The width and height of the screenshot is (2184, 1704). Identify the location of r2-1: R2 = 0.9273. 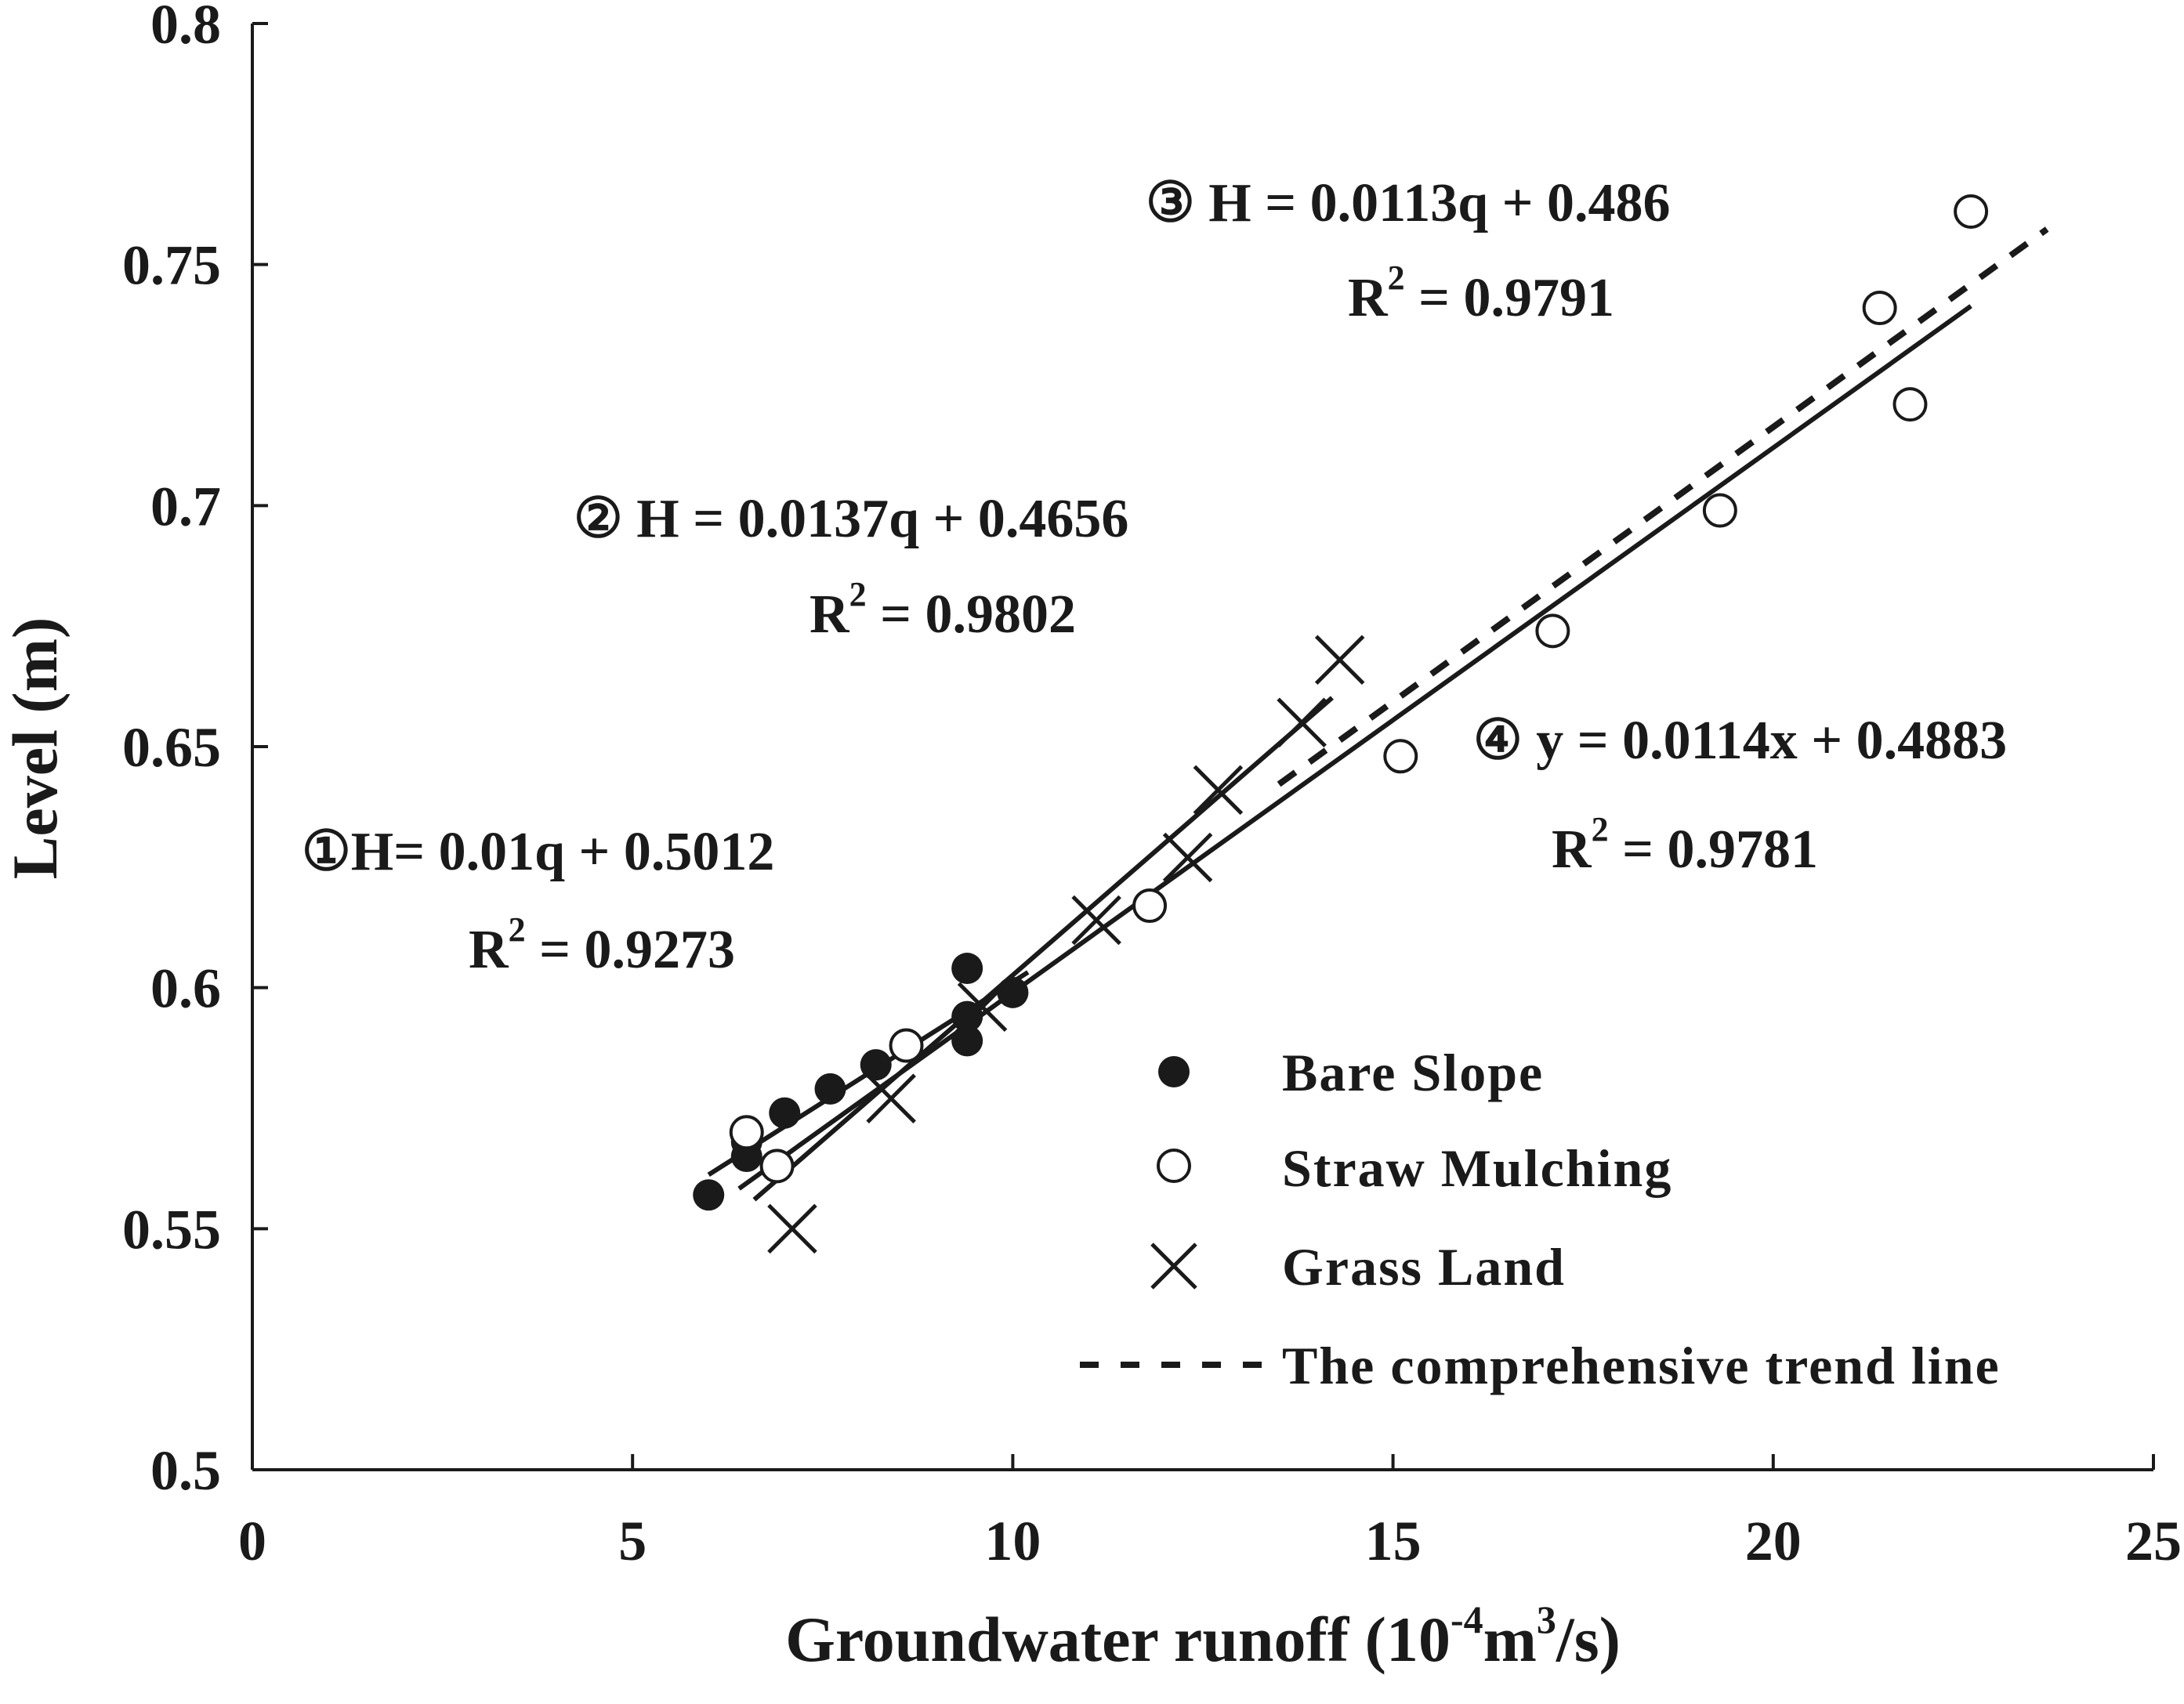
(602, 945).